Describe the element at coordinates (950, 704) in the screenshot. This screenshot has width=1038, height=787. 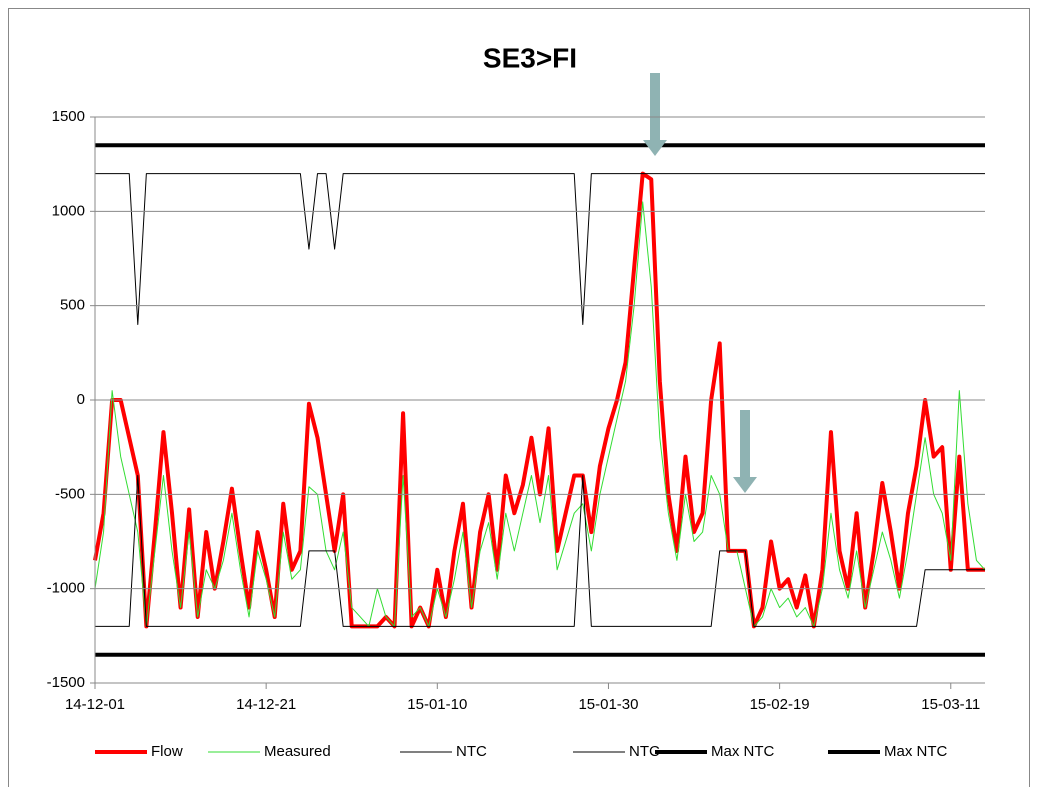
I see `x-tick-label: 15-03-11` at that location.